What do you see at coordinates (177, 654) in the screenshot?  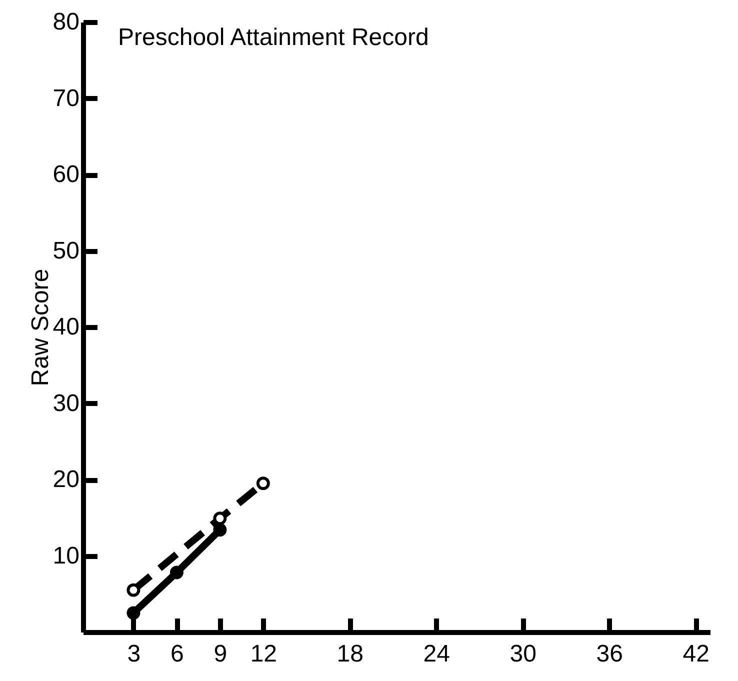 I see `x-tick-label: 6` at bounding box center [177, 654].